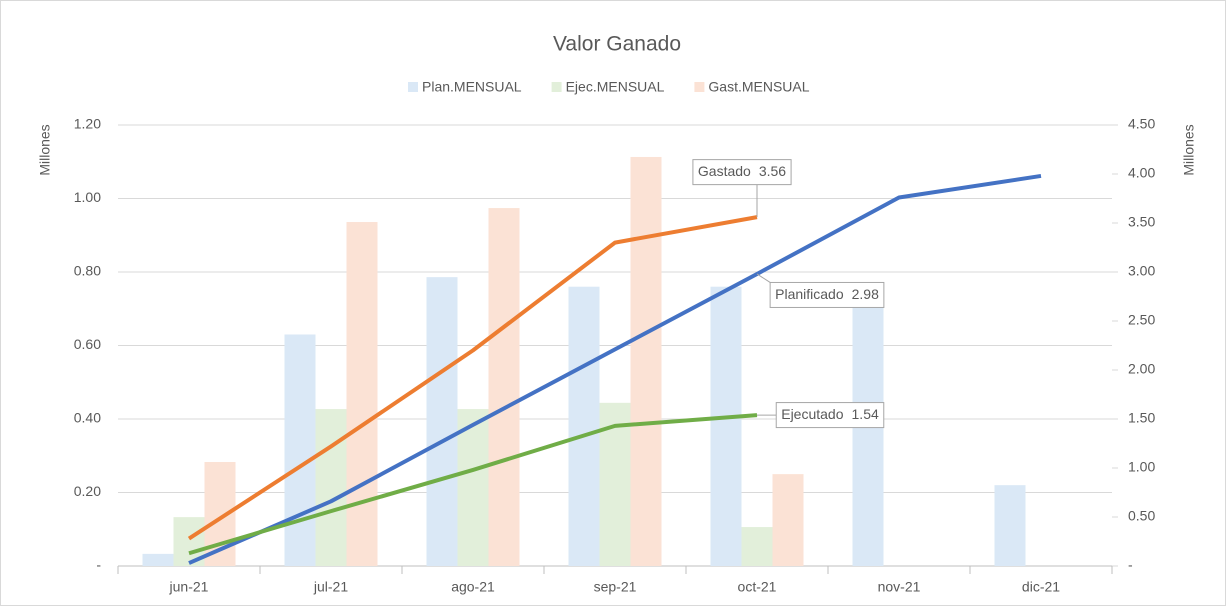  I want to click on legend-label: Gast.MENSUAL, so click(758, 87).